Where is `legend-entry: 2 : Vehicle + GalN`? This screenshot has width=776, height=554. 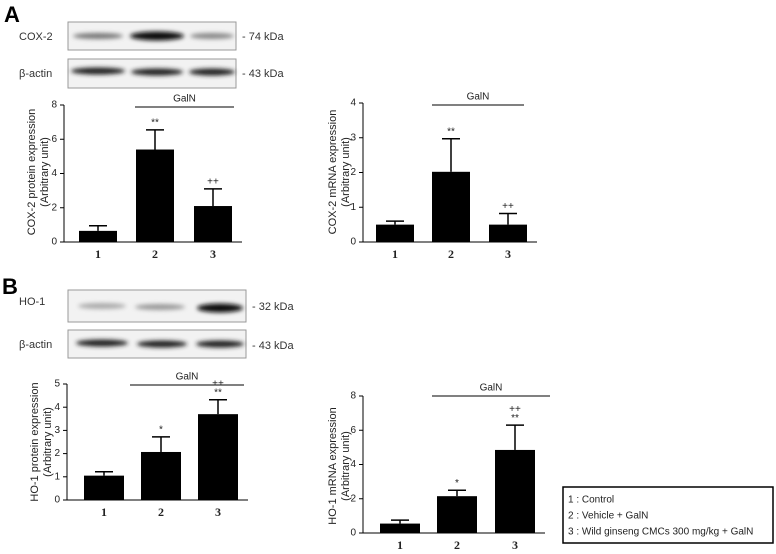 legend-entry: 2 : Vehicle + GalN is located at coordinates (608, 516).